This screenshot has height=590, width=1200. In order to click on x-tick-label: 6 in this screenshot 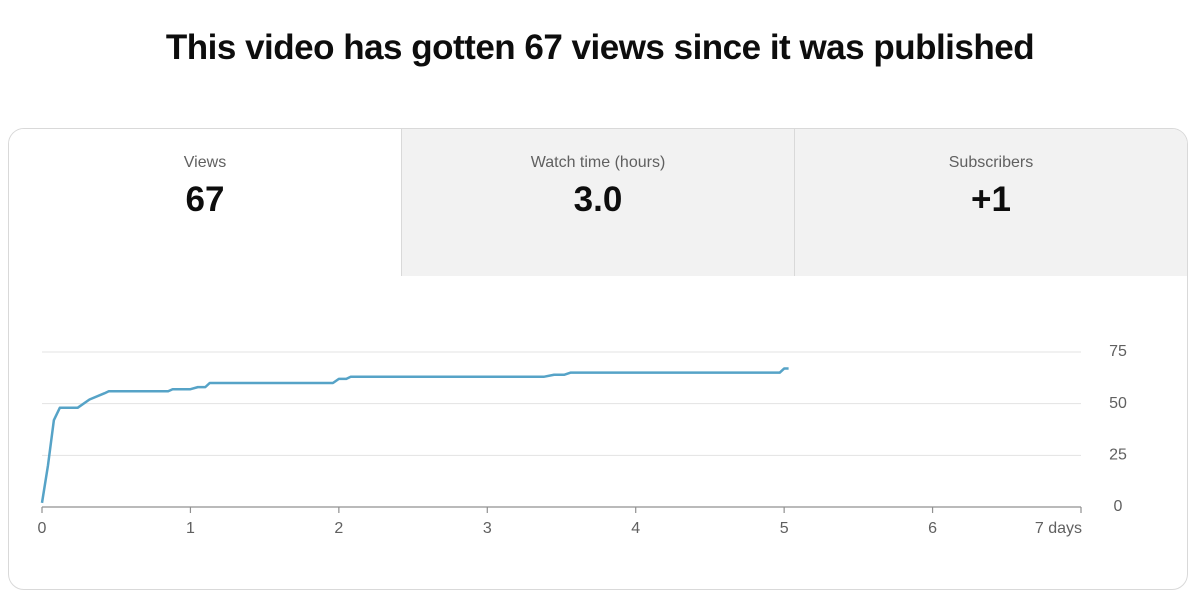, I will do `click(932, 528)`.